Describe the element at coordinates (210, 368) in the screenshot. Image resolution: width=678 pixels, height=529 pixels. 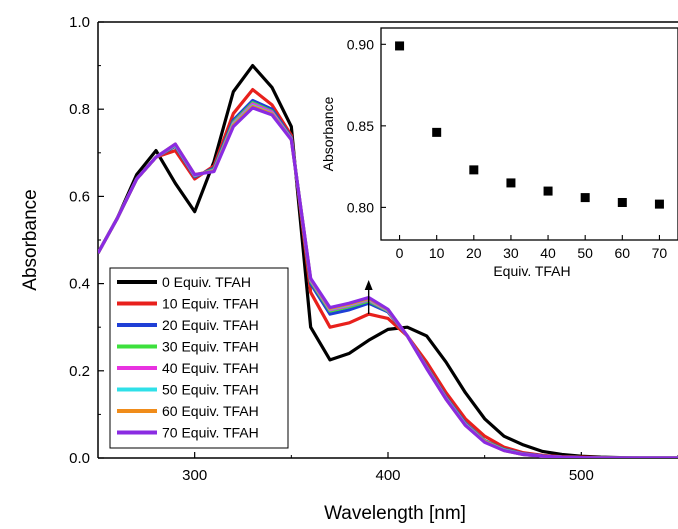
I see `legend-label: 40 Equiv. TFAH` at that location.